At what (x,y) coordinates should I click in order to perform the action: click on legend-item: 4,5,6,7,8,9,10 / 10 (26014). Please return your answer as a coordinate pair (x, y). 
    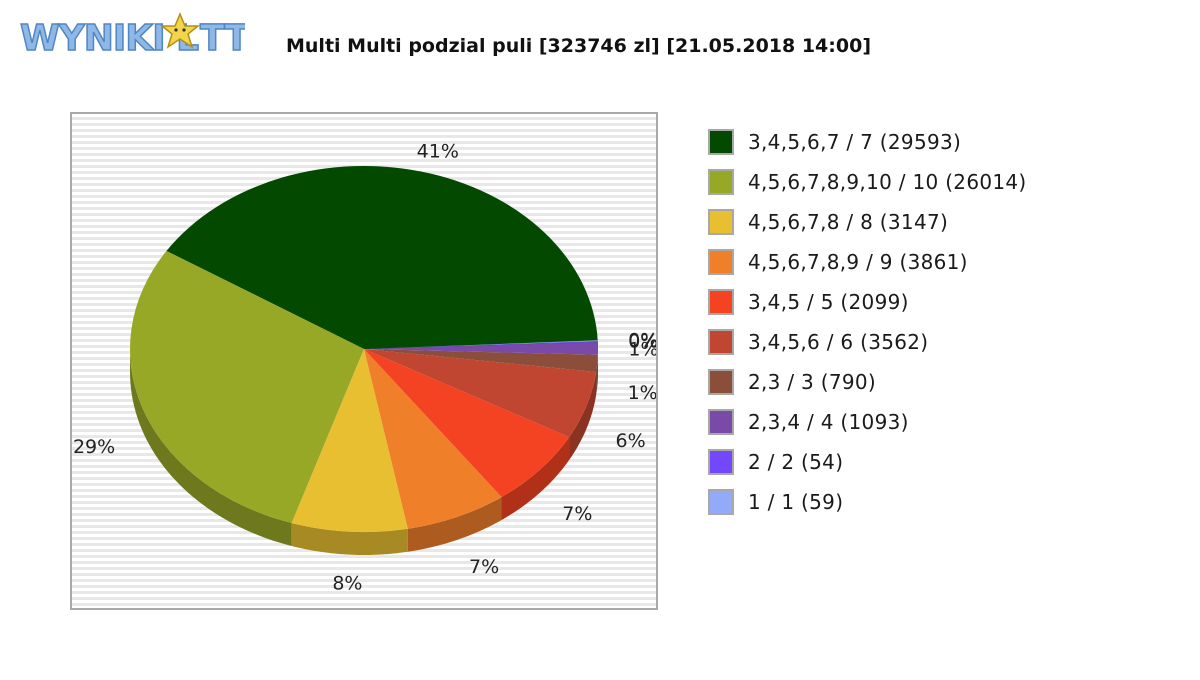
    Looking at the image, I should click on (943, 182).